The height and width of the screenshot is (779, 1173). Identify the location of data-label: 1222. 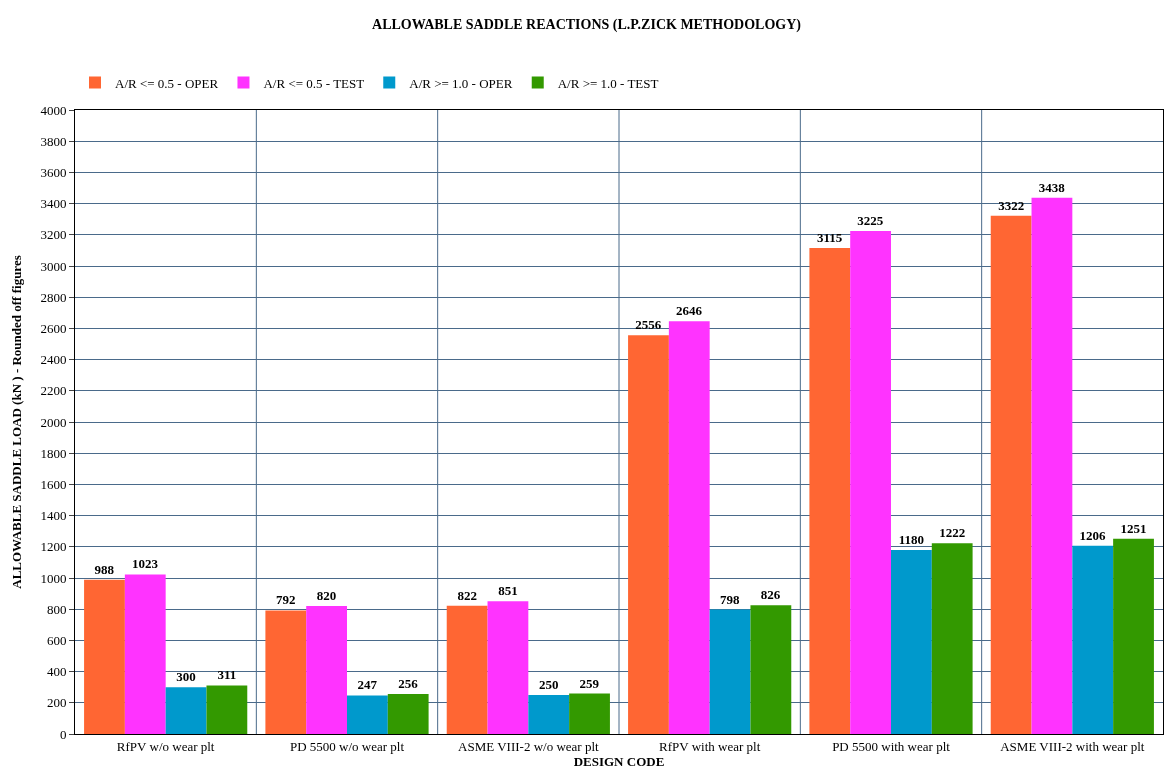
(952, 533).